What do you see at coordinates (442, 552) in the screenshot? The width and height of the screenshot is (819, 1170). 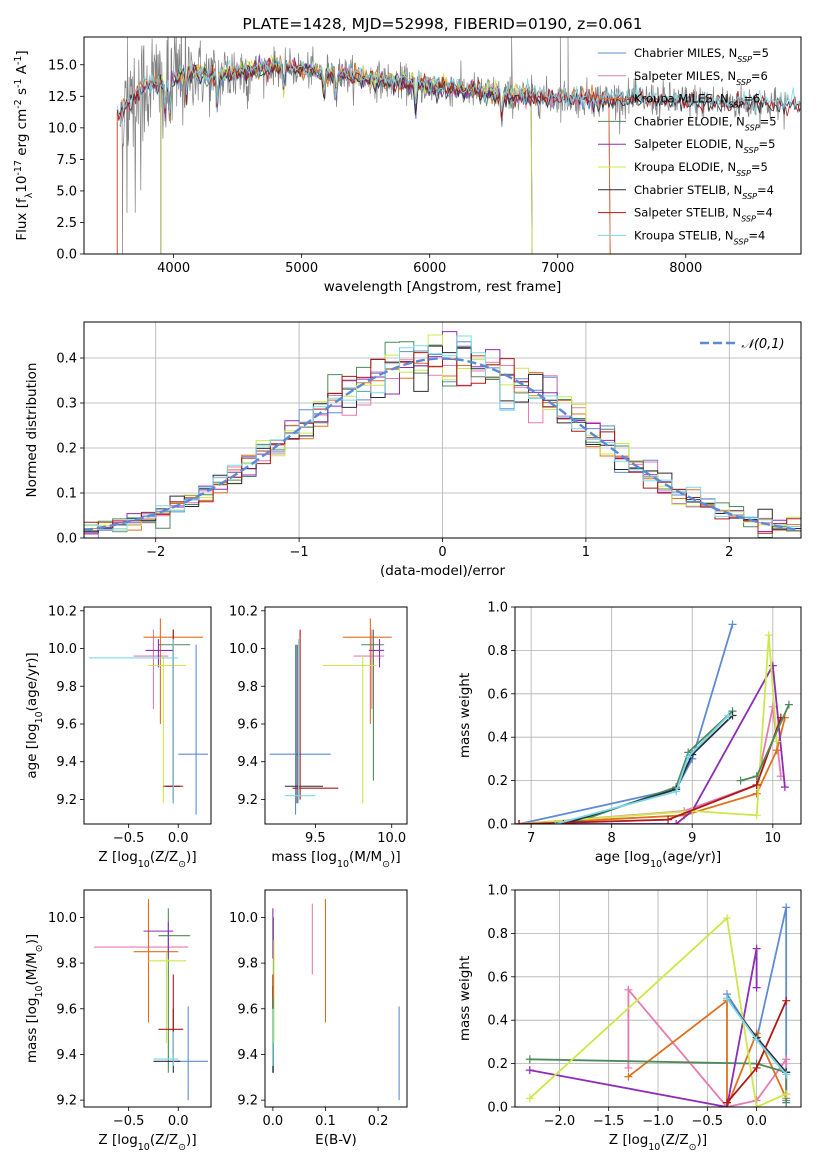 I see `x-tick-label: 0` at bounding box center [442, 552].